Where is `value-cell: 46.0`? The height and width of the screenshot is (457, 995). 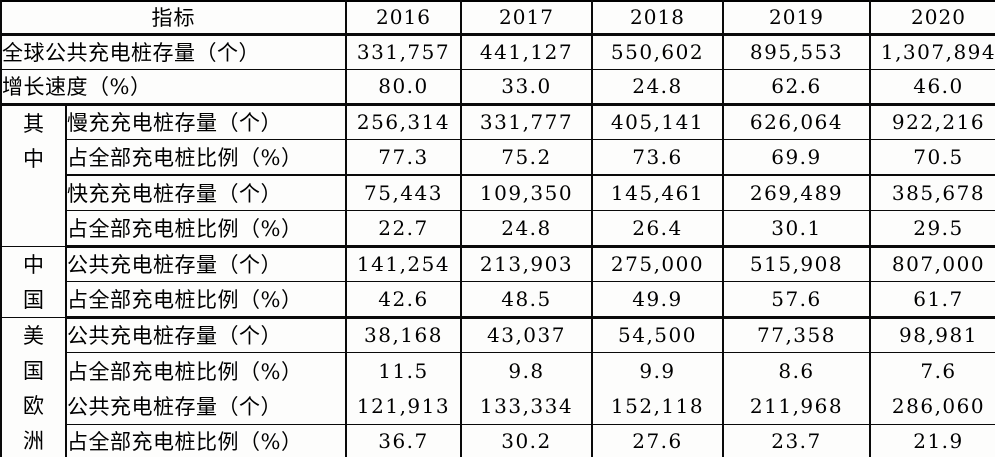
value-cell: 46.0 is located at coordinates (932, 87).